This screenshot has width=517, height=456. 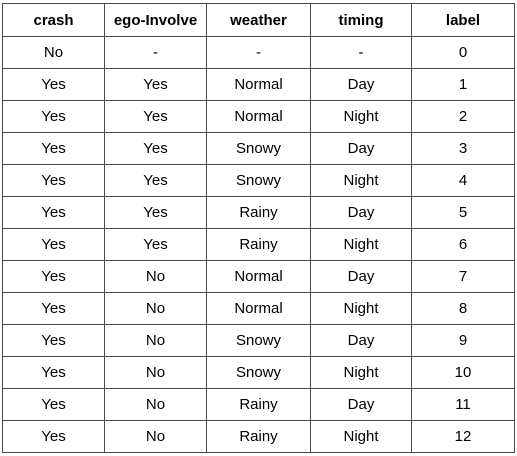 I want to click on table-row: Yes Yes Rainy Night 6, so click(x=258, y=244).